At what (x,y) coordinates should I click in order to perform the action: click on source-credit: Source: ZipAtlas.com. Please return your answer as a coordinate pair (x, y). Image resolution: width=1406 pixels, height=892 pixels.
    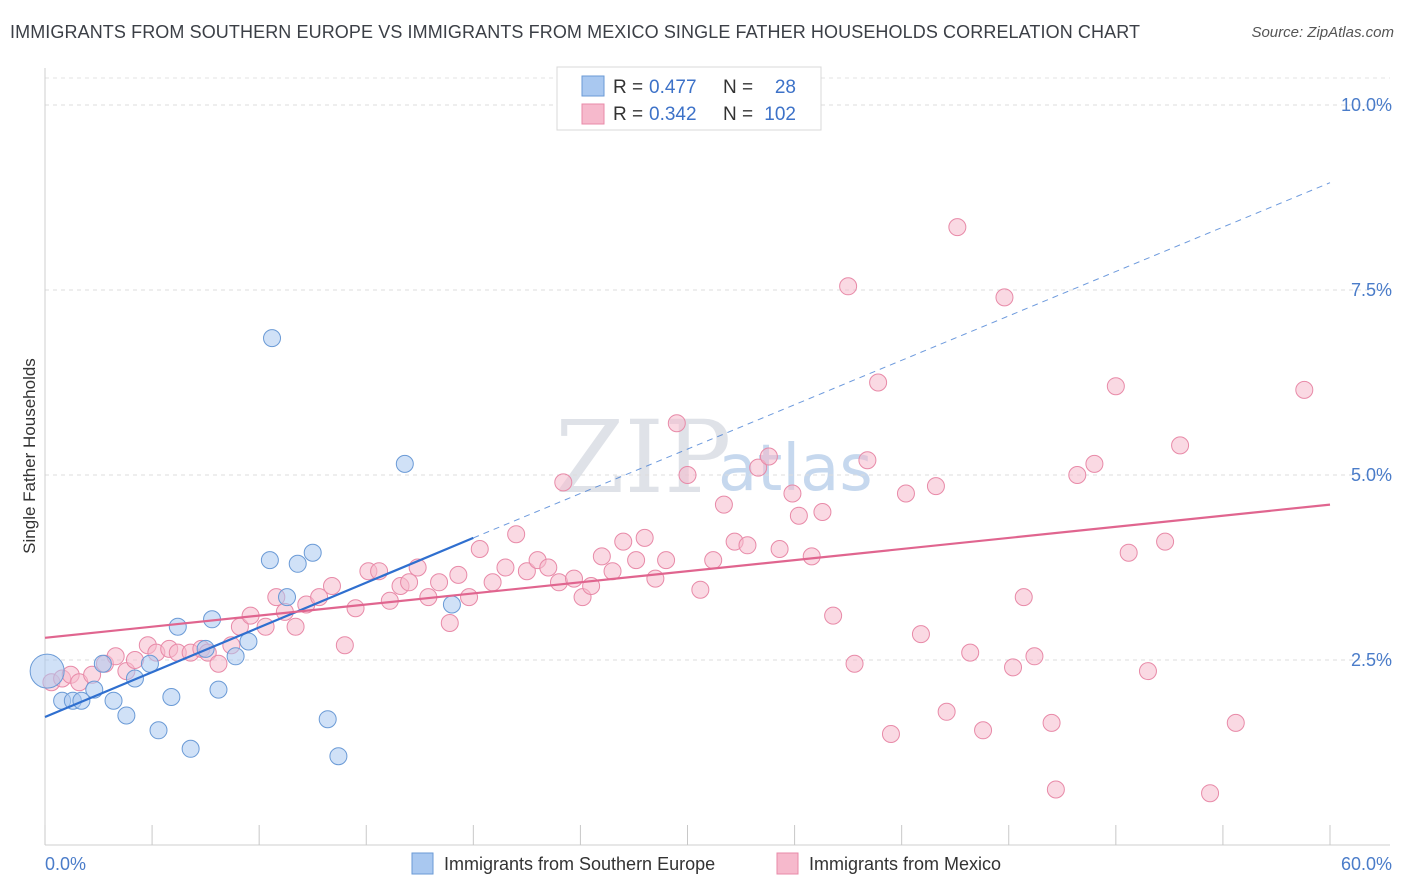
    Looking at the image, I should click on (1322, 32).